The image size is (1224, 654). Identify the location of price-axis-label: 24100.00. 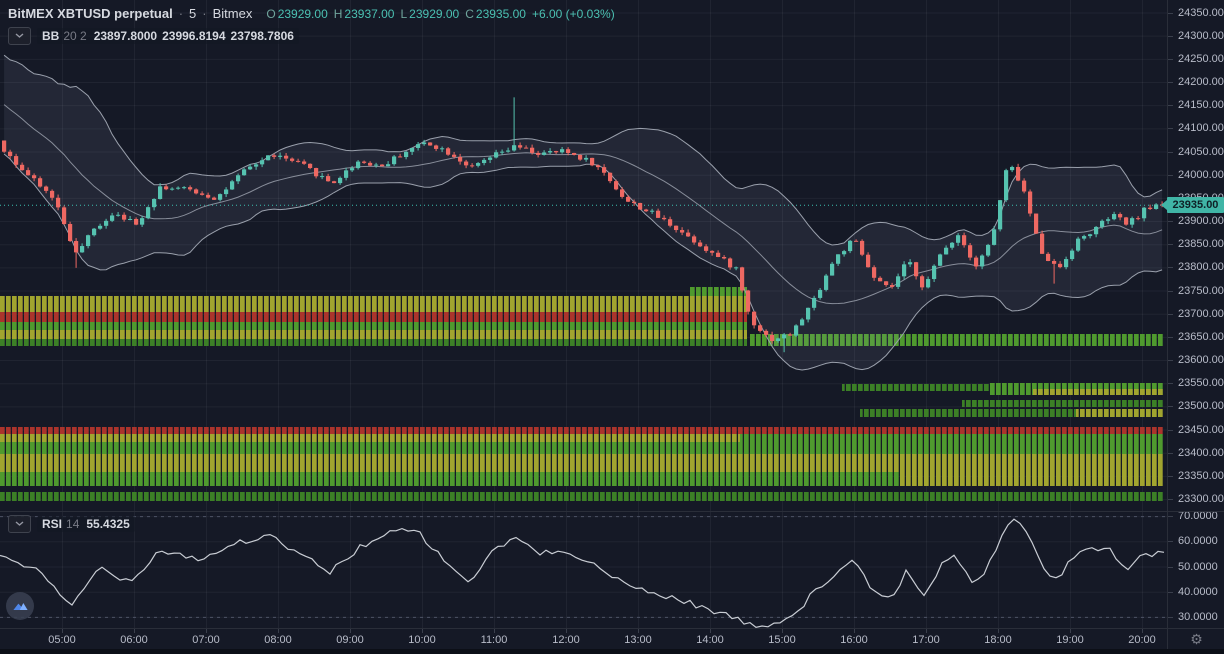
(1201, 128).